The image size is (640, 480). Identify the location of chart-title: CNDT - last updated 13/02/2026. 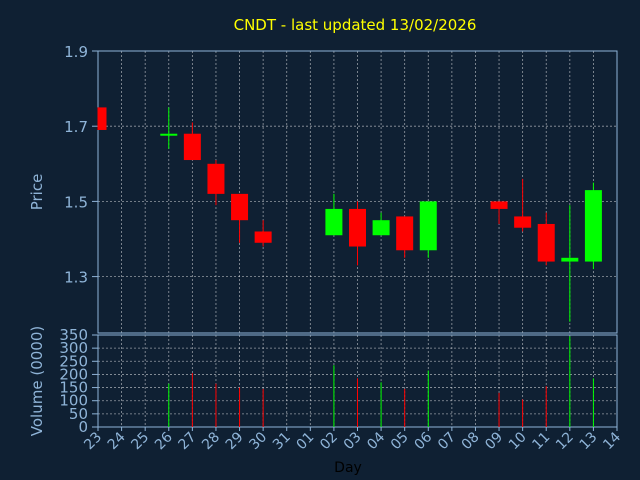
(355, 25).